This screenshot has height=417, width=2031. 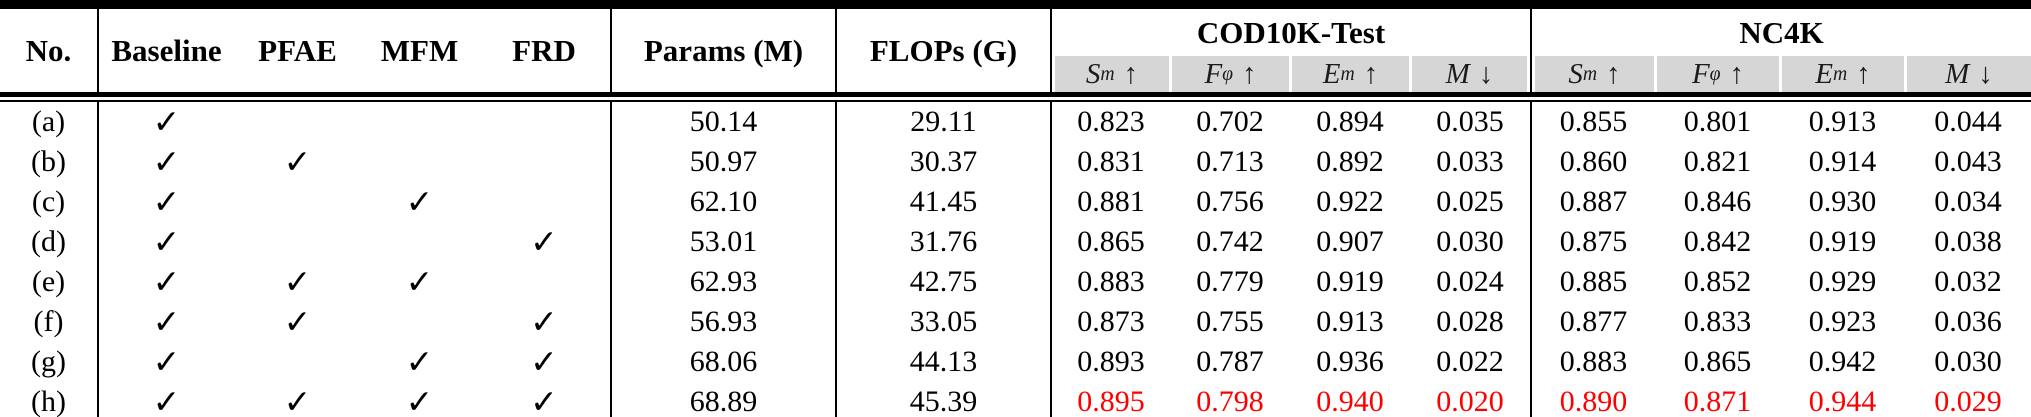 What do you see at coordinates (48, 121) in the screenshot?
I see `row-label: (a)` at bounding box center [48, 121].